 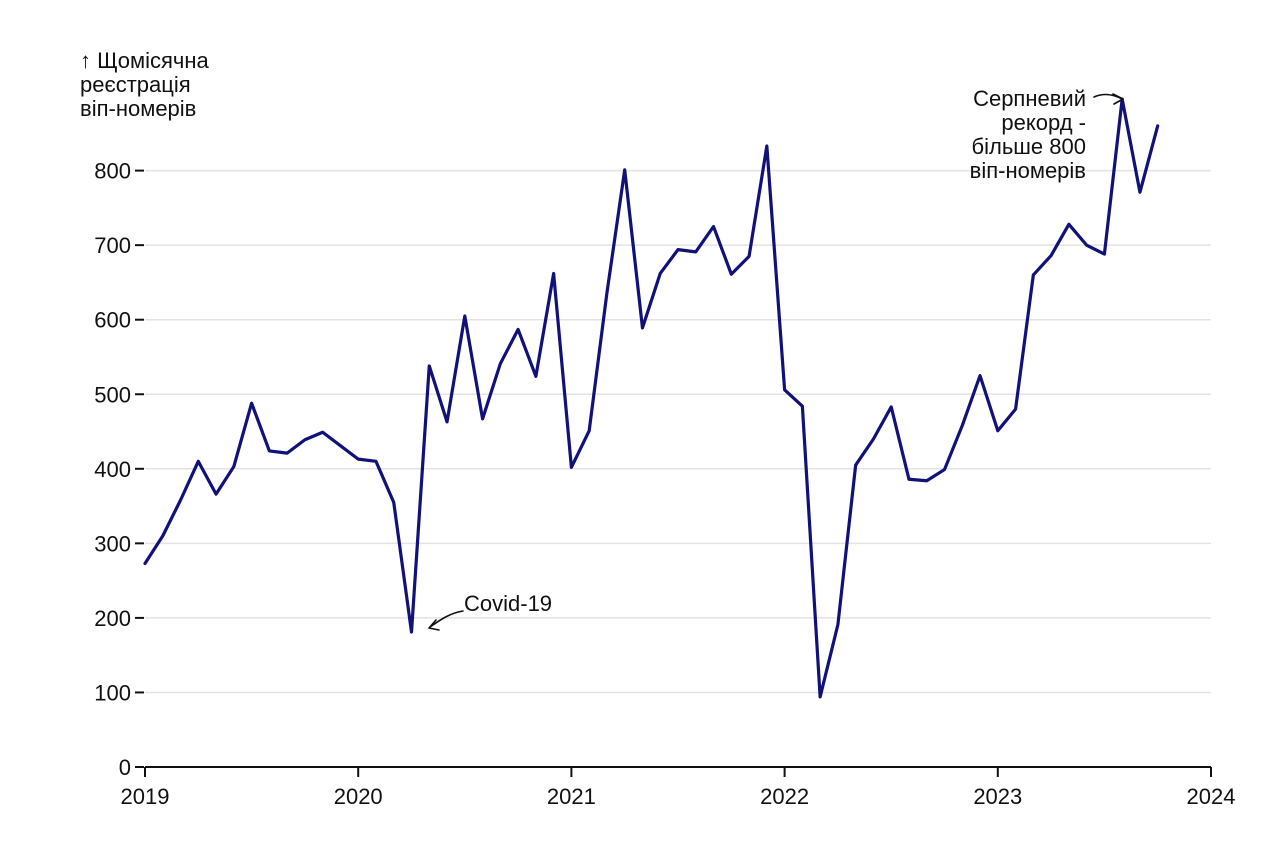 I want to click on y-axis: 0 100 200 300 400 500 600 700 800, so click(x=119, y=469).